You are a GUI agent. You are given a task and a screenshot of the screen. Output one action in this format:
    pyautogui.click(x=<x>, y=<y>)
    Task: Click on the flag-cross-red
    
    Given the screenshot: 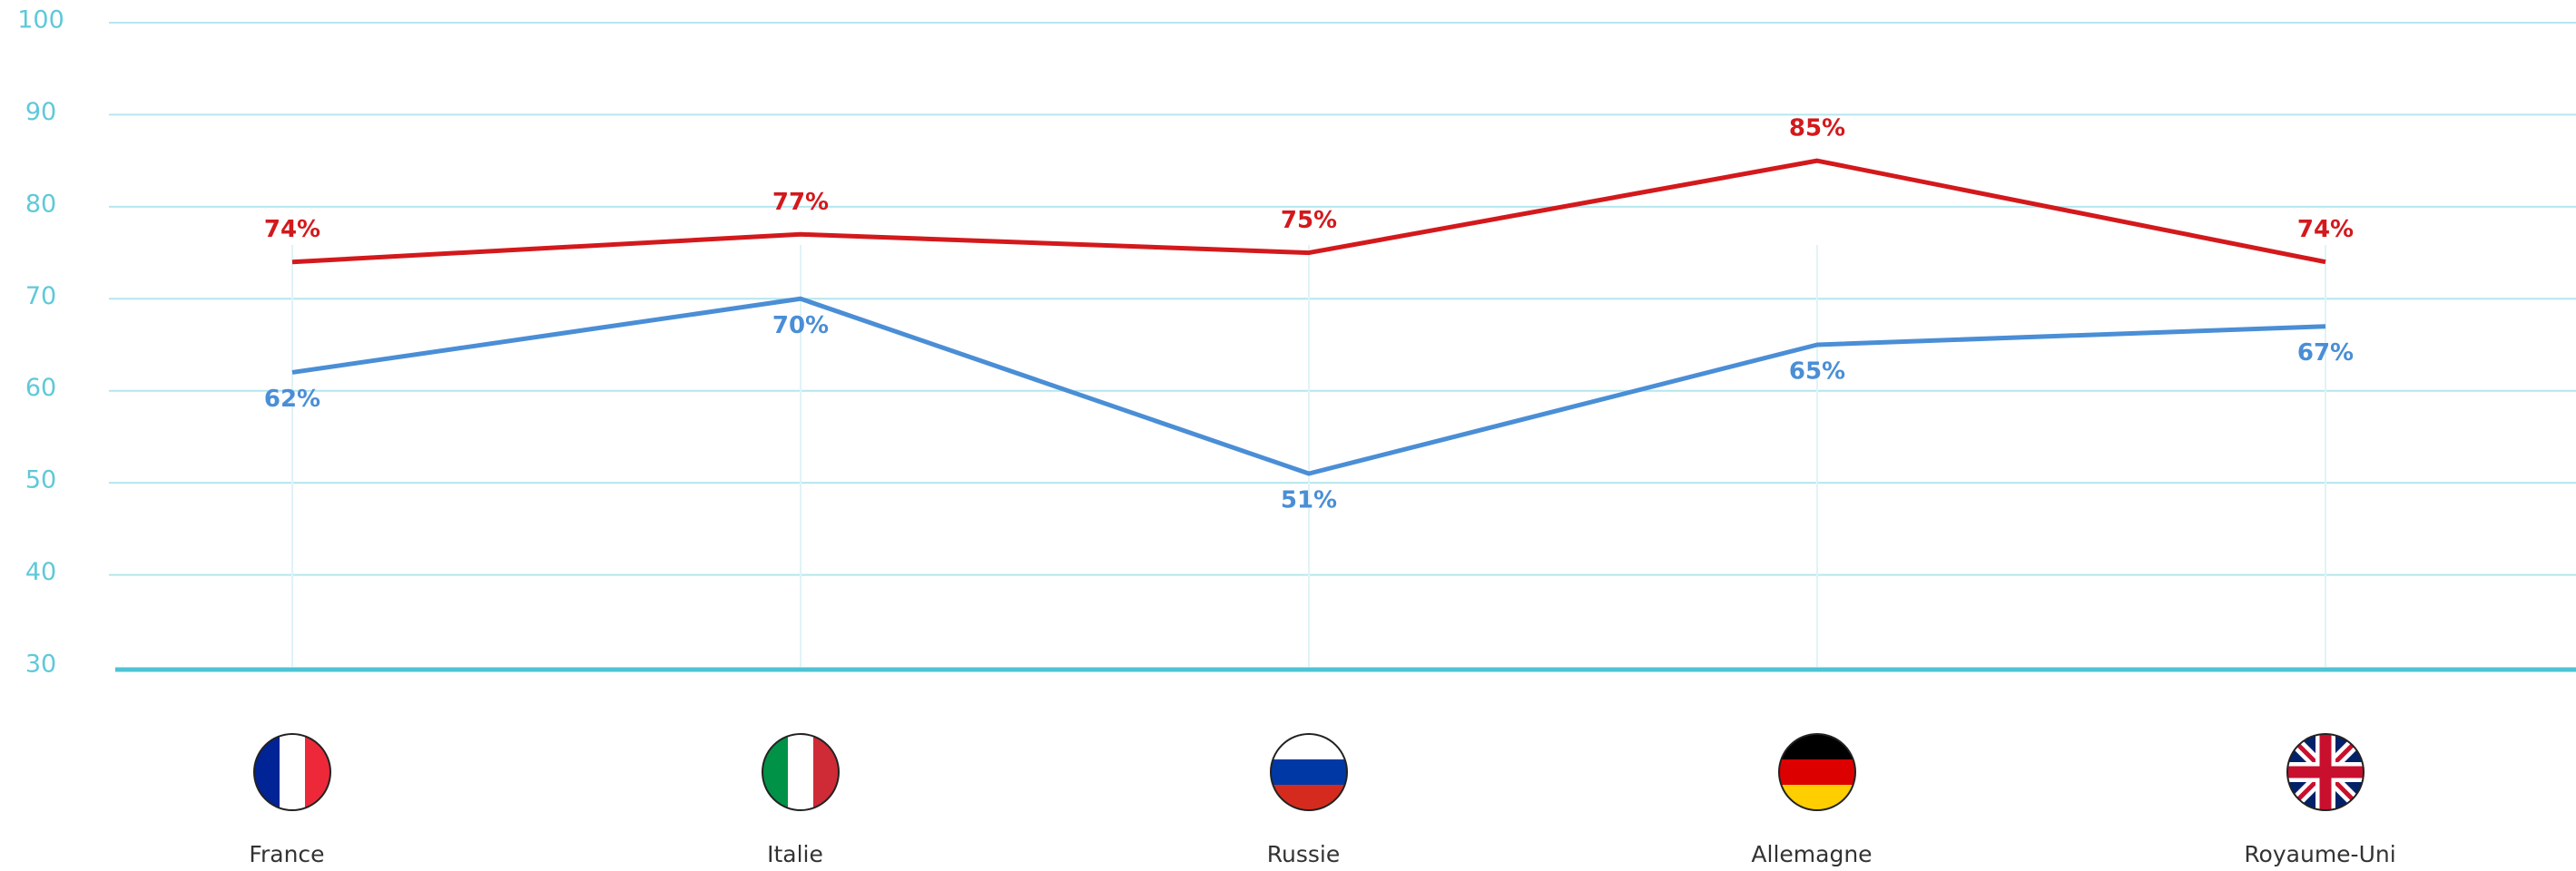 What is the action you would take?
    pyautogui.click(x=2325, y=772)
    